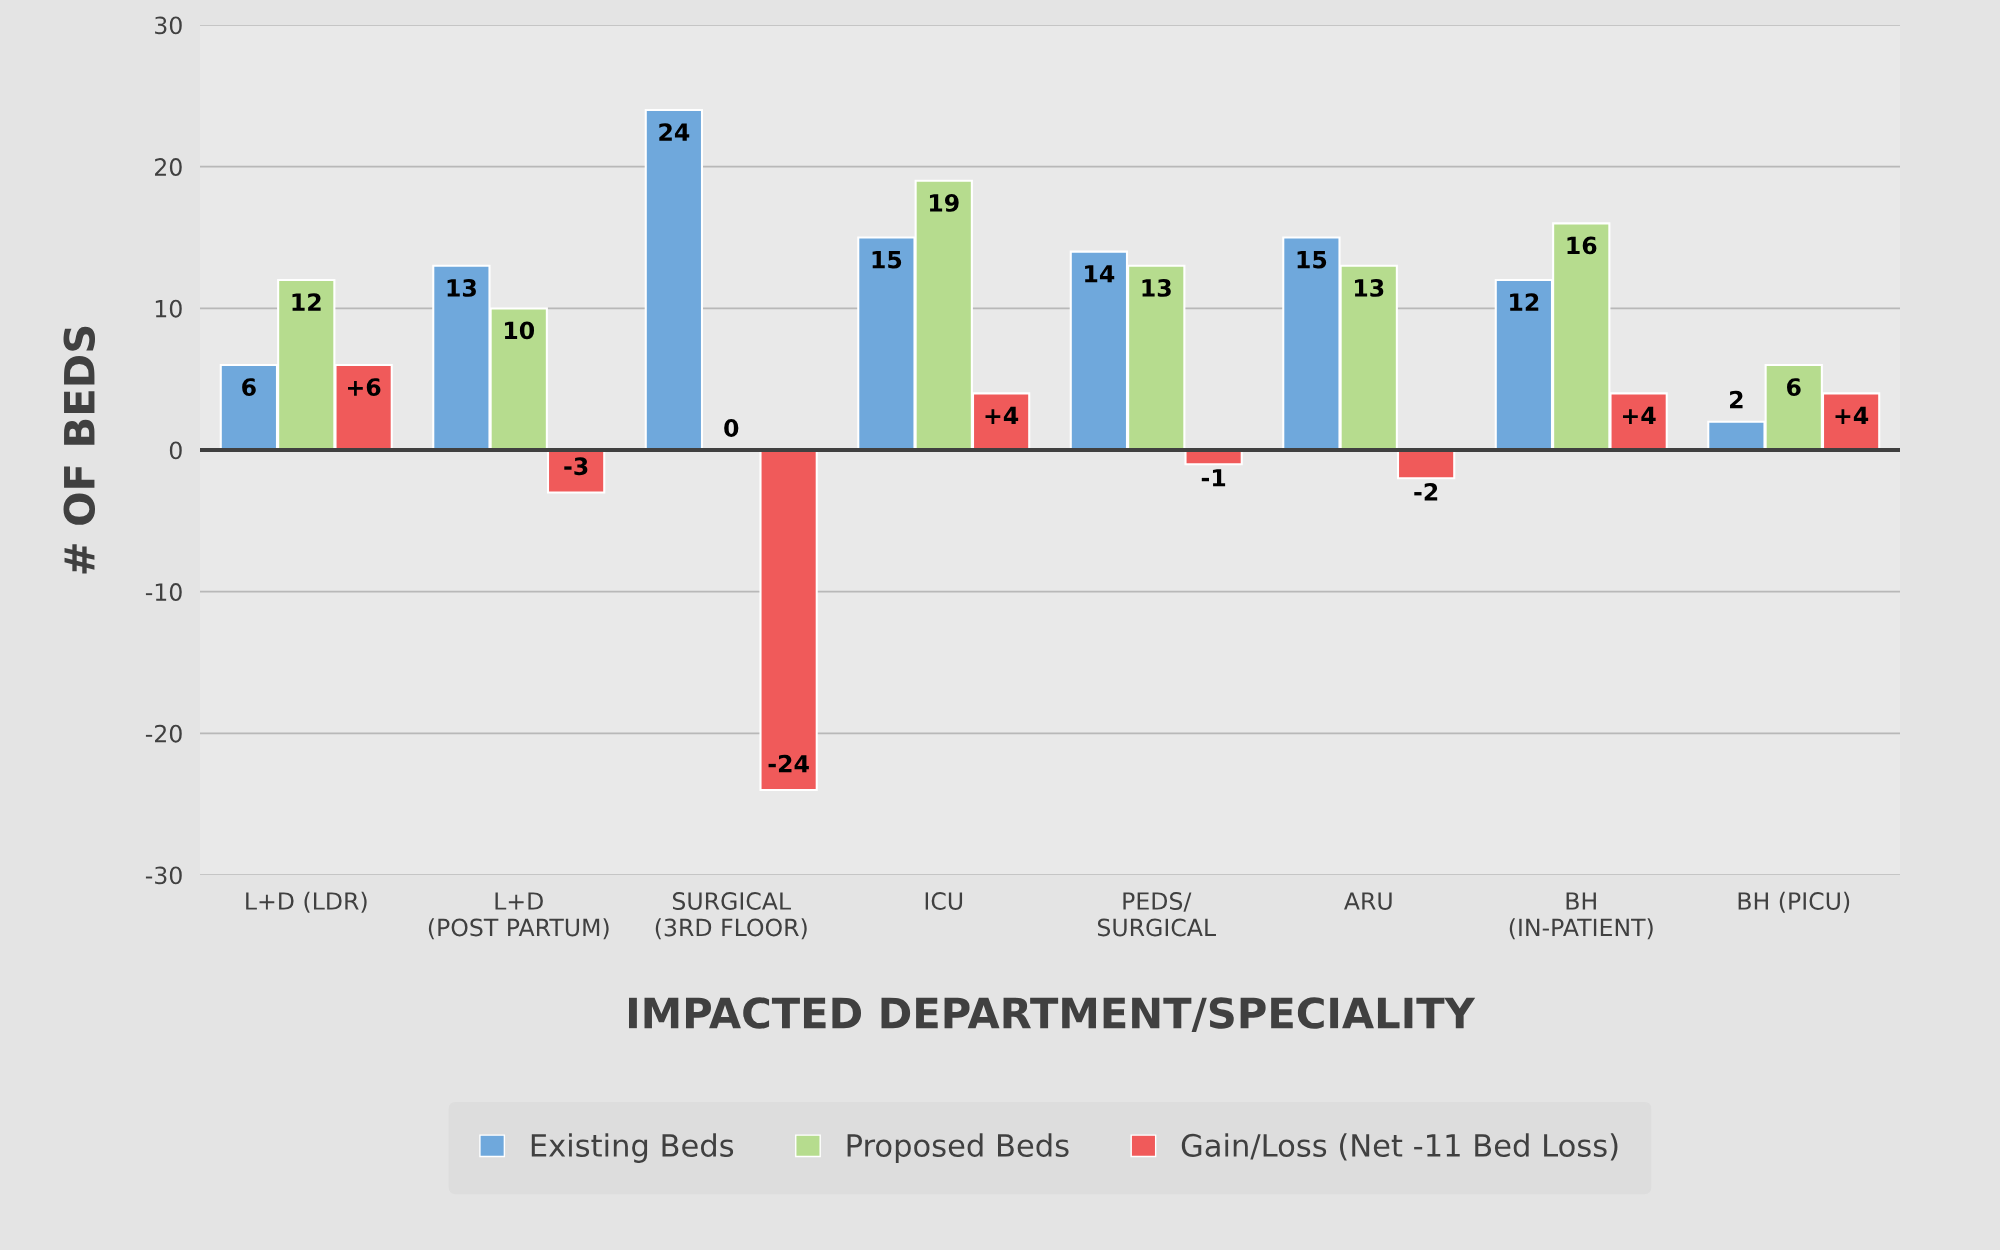 The width and height of the screenshot is (2000, 1250). What do you see at coordinates (1100, 274) in the screenshot?
I see `data-label: 14` at bounding box center [1100, 274].